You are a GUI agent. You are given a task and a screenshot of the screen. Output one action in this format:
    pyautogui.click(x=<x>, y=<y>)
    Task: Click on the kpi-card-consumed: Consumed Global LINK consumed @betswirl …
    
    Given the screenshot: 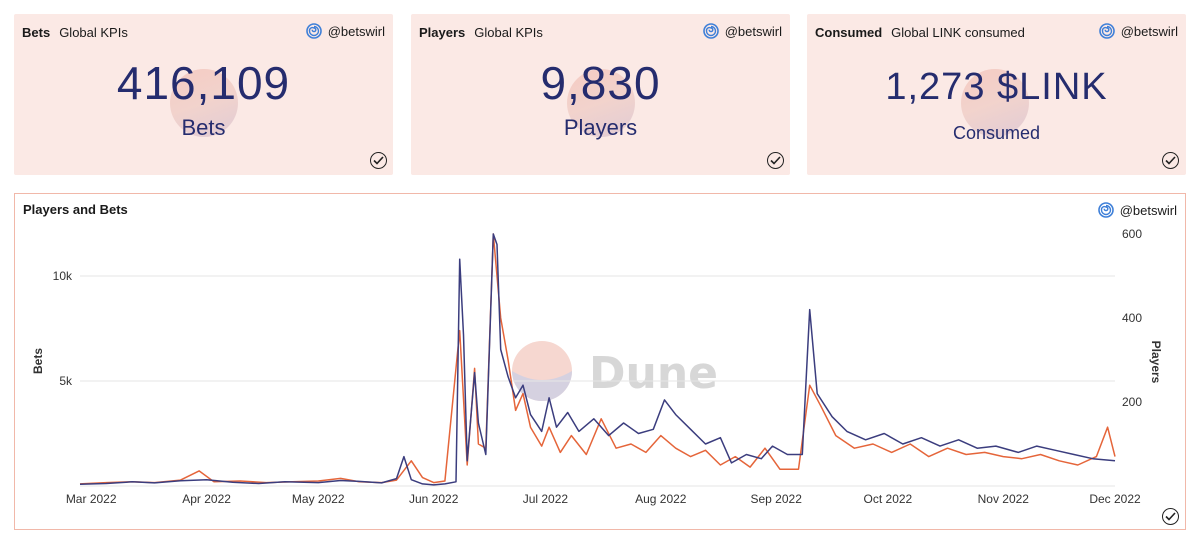 What is the action you would take?
    pyautogui.click(x=996, y=94)
    